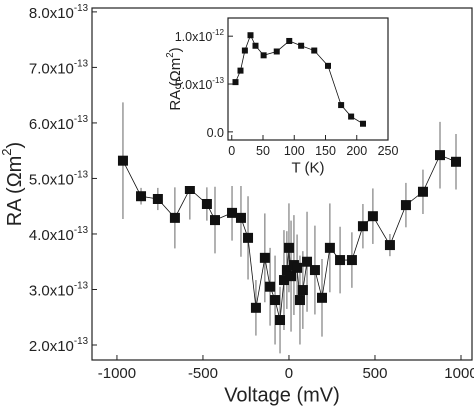 This screenshot has height=415, width=474. Describe the element at coordinates (58, 289) in the screenshot. I see `y-tick-label: 3.0x10⁻¹³` at that location.